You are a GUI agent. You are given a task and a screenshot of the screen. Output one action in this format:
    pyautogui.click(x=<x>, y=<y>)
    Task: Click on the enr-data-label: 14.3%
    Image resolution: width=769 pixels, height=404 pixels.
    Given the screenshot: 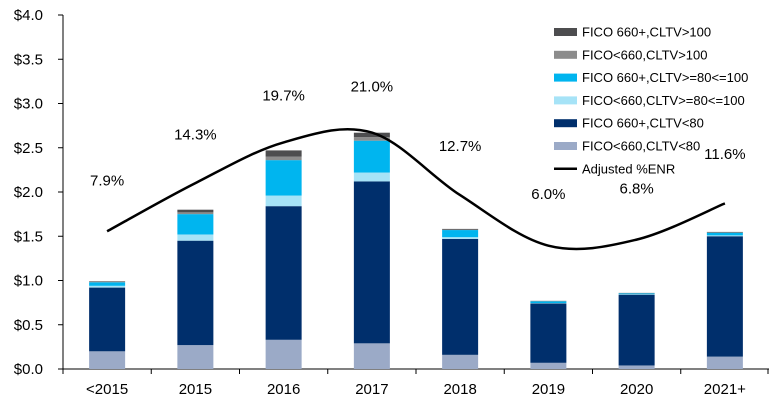 What is the action you would take?
    pyautogui.click(x=195, y=134)
    